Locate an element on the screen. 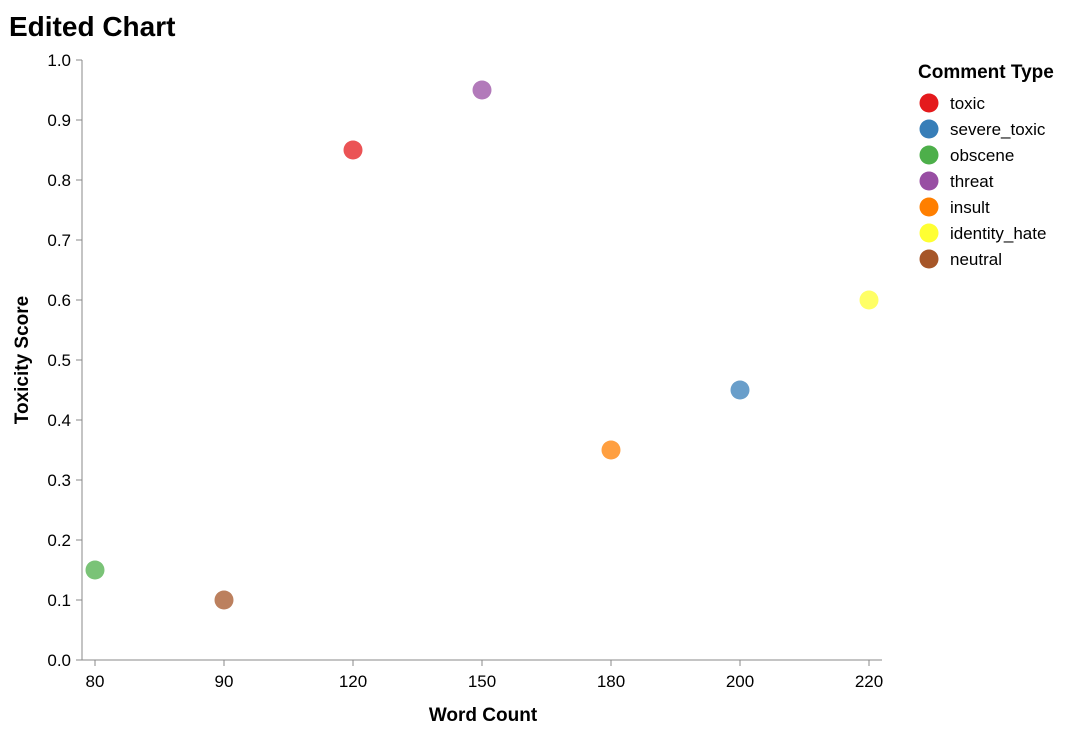  legend-swatch-neutral is located at coordinates (929, 259).